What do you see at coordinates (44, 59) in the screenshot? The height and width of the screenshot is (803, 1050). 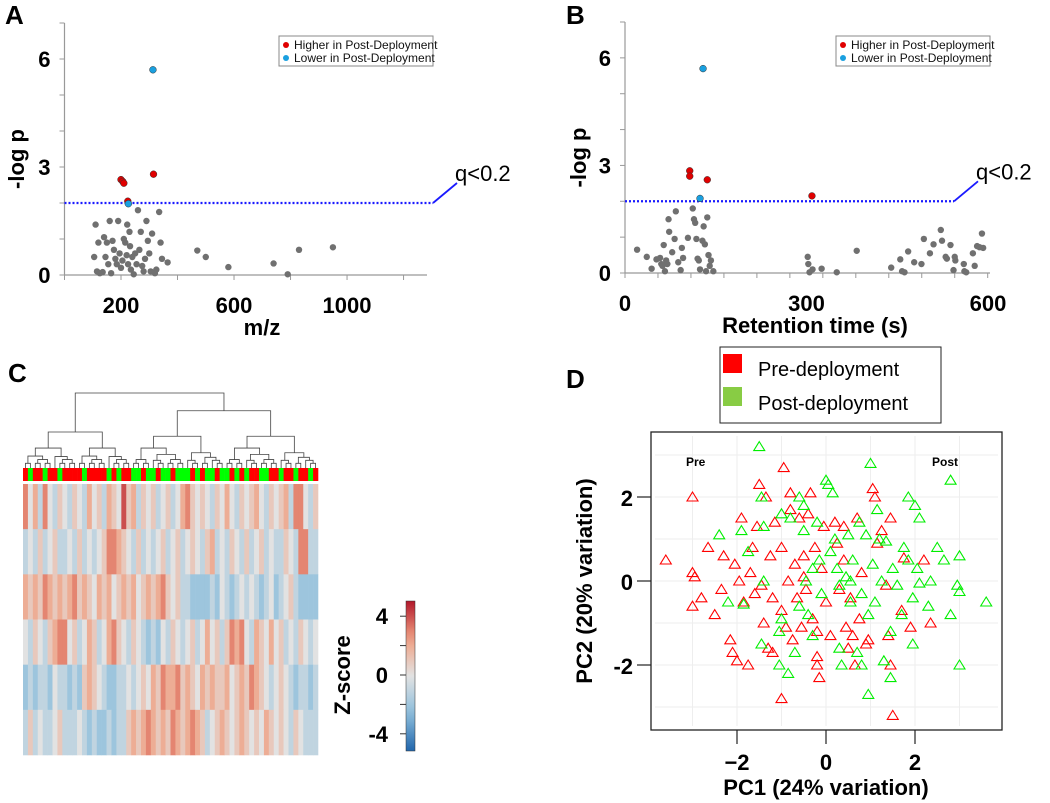 I see `y-tick-label: 6` at bounding box center [44, 59].